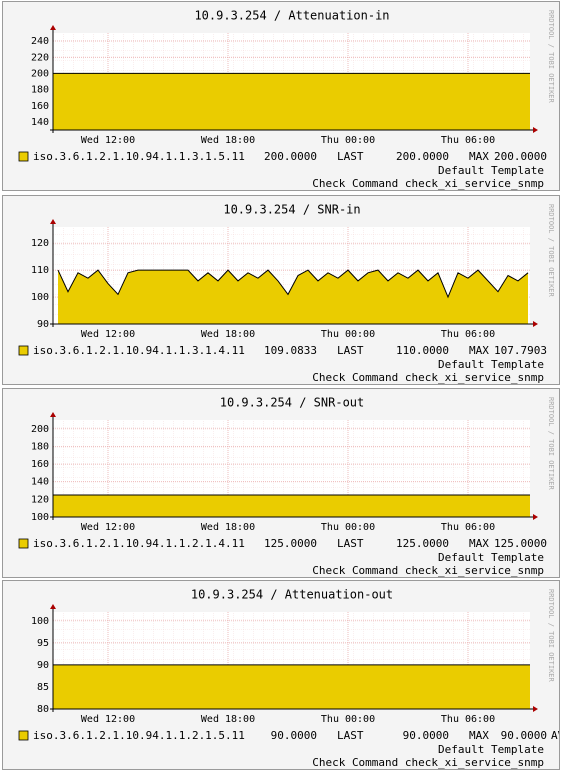  Describe the element at coordinates (555, 735) in the screenshot. I see `legend-stat-name: AVE` at that location.